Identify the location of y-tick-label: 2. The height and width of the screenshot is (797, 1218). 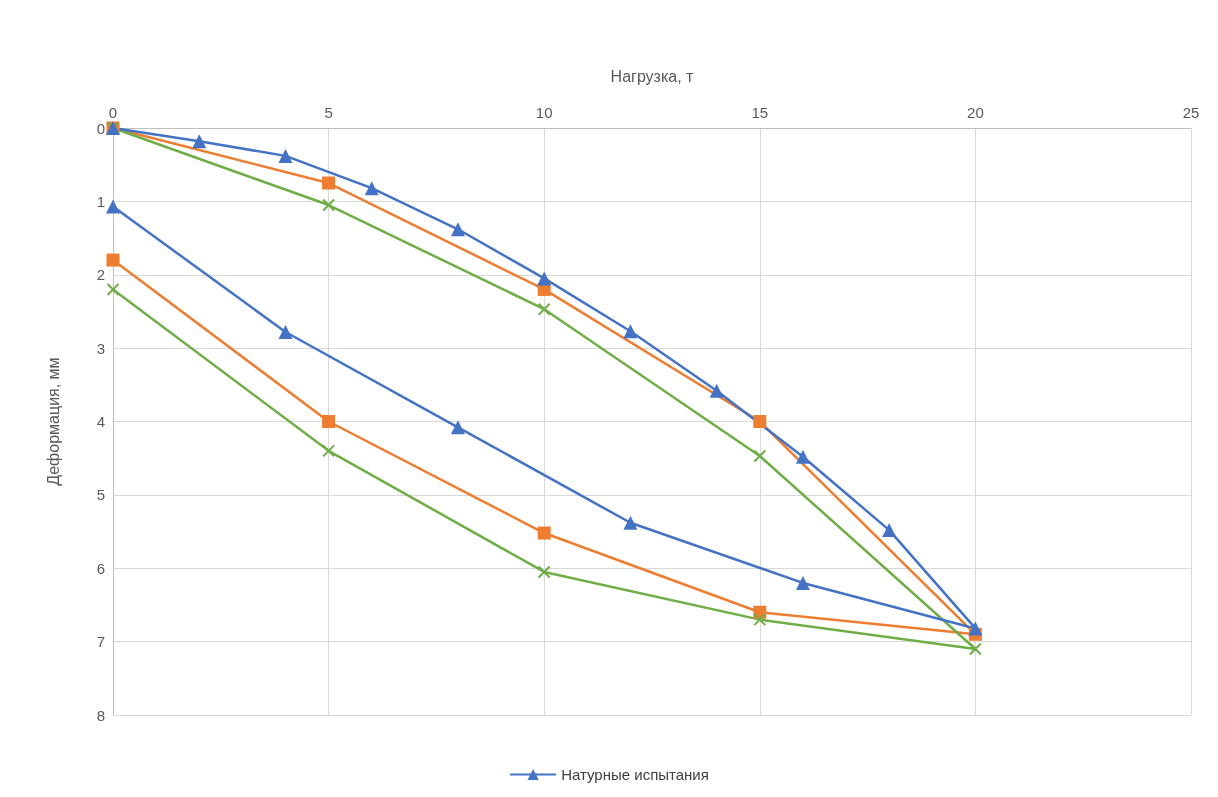
(100, 275).